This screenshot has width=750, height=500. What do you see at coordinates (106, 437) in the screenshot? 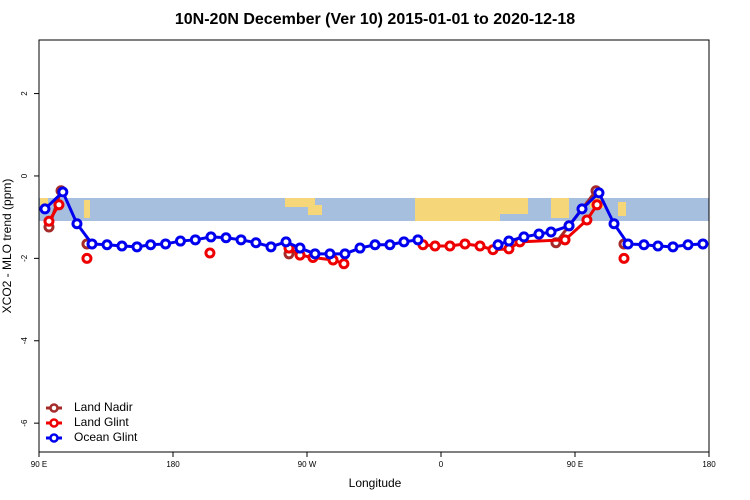
I see `legend-label: Ocean Glint` at bounding box center [106, 437].